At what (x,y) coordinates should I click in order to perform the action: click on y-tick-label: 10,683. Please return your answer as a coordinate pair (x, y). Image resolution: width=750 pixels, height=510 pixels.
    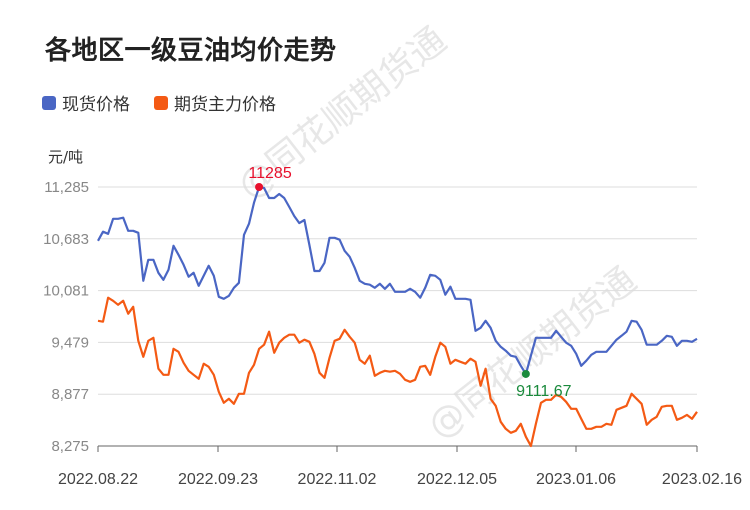
    Looking at the image, I should click on (66, 239).